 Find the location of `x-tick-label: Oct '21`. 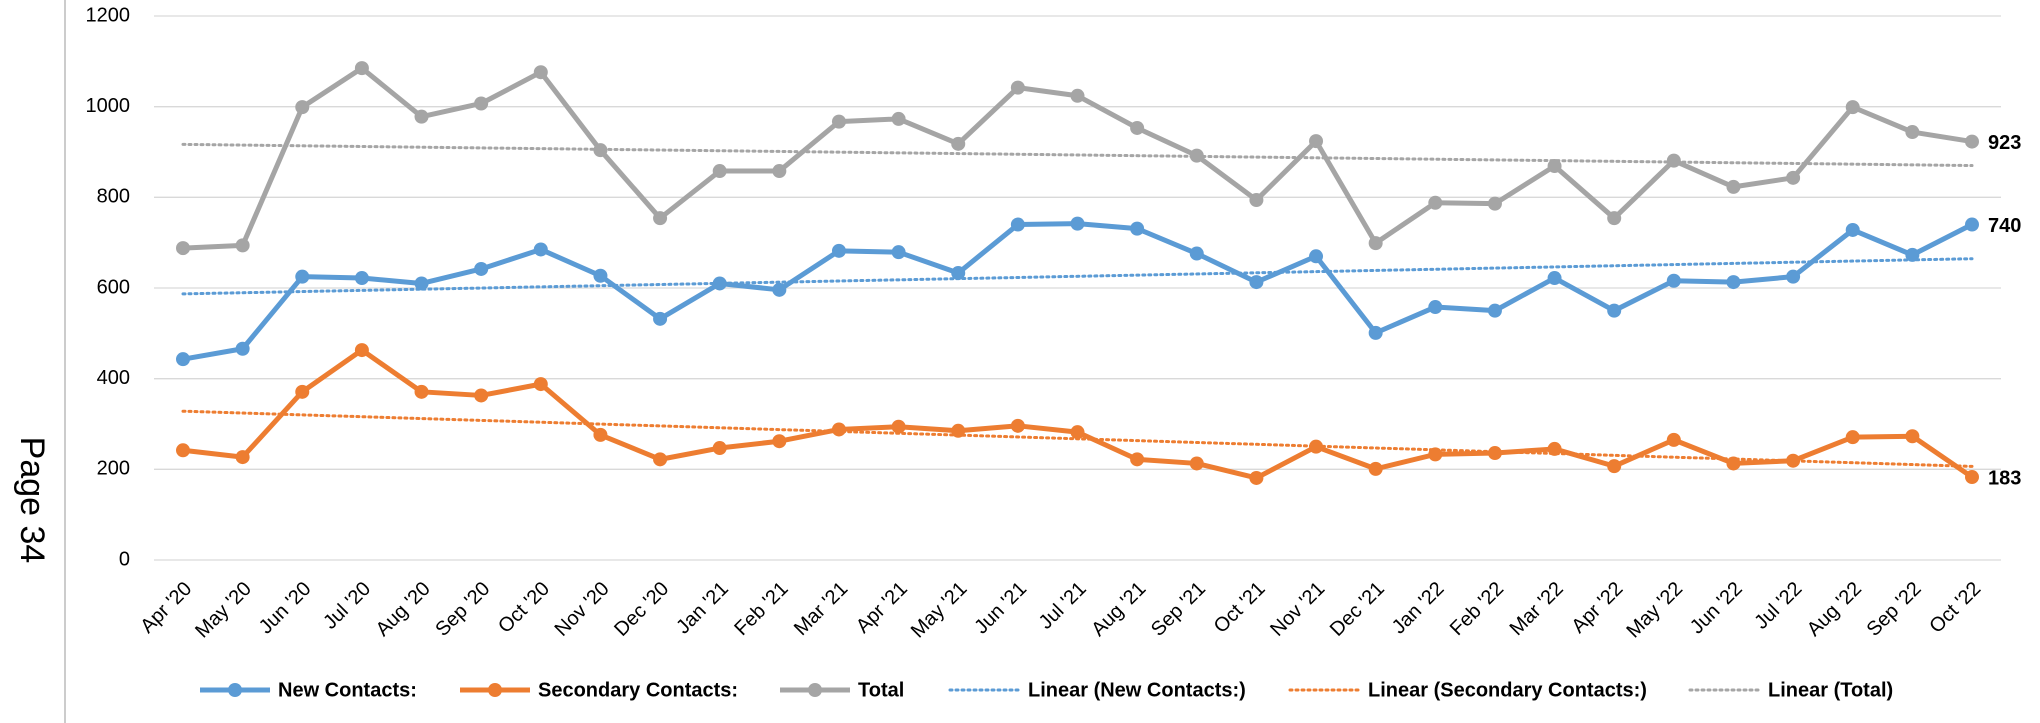

x-tick-label: Oct '21 is located at coordinates (1240, 608).